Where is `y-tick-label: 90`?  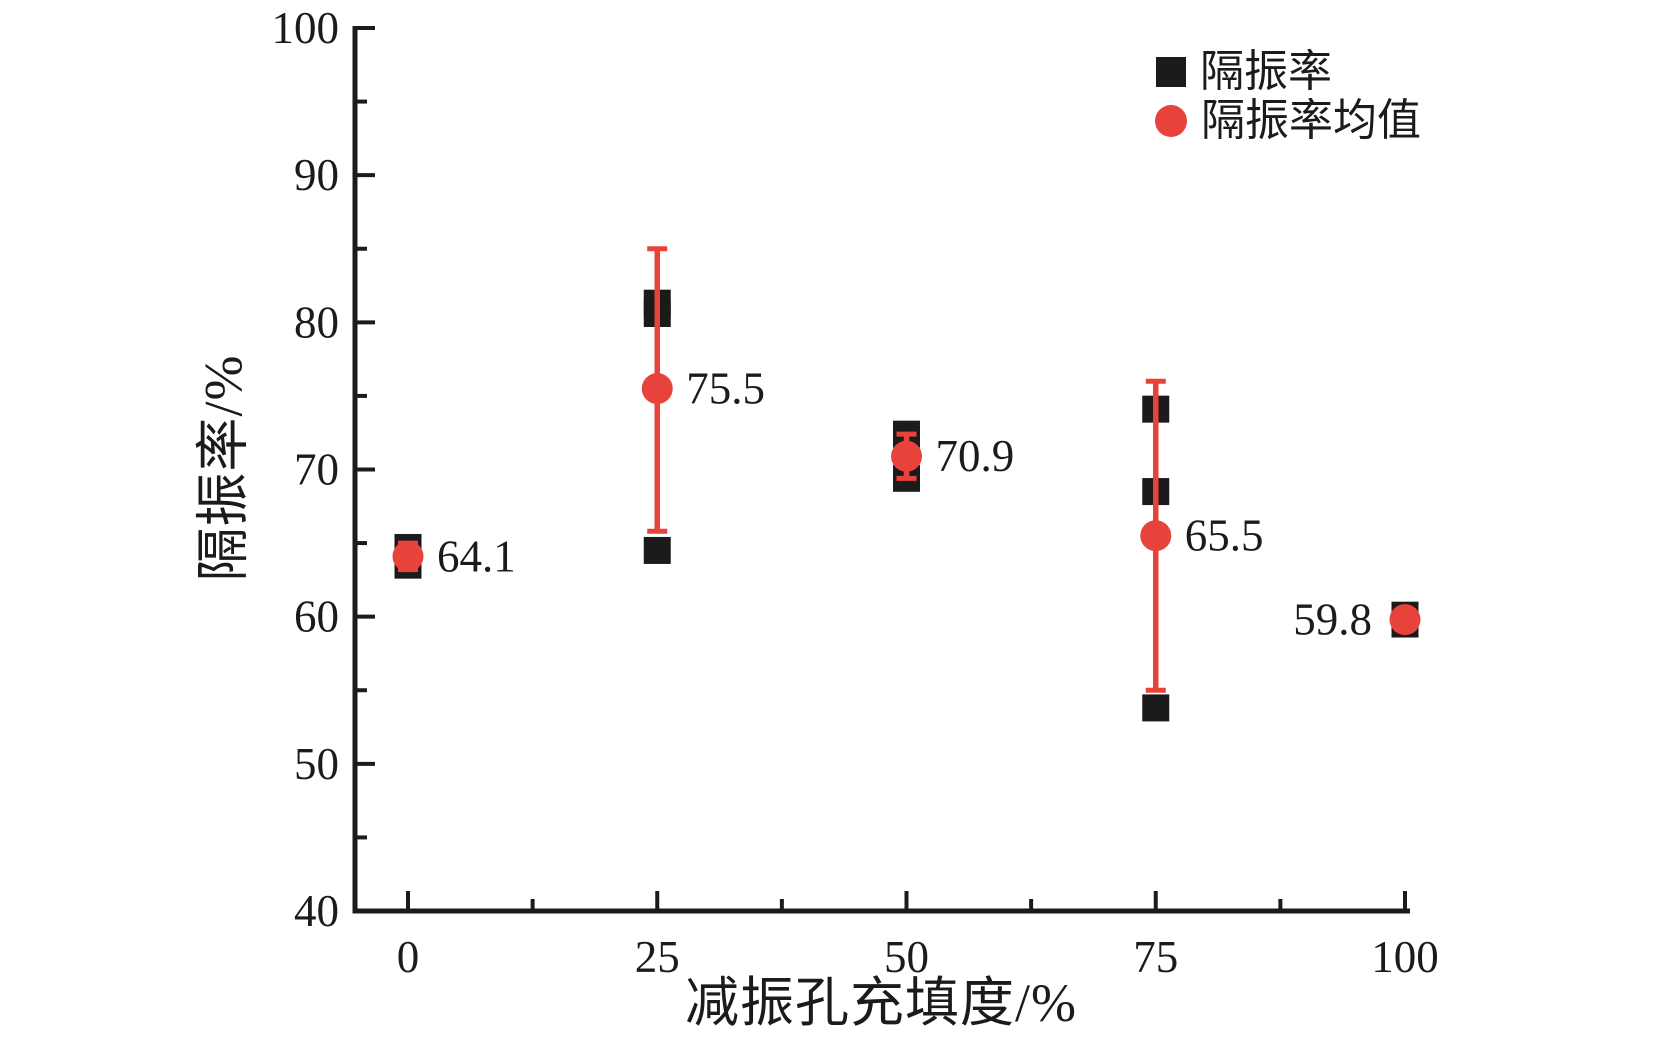
y-tick-label: 90 is located at coordinates (316, 175).